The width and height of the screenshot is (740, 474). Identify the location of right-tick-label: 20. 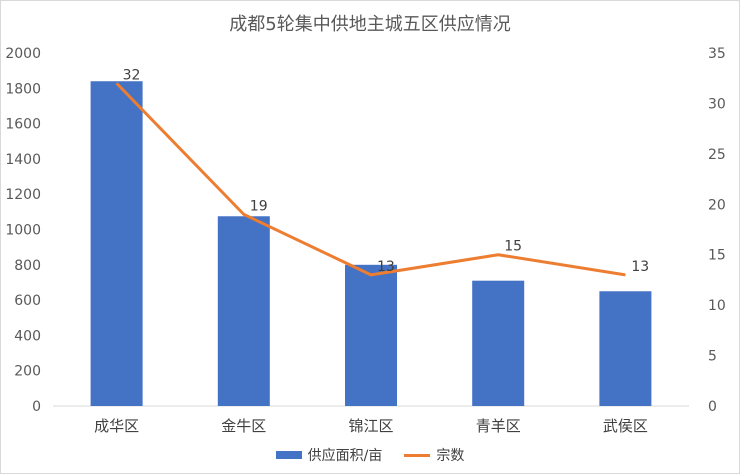
(717, 205).